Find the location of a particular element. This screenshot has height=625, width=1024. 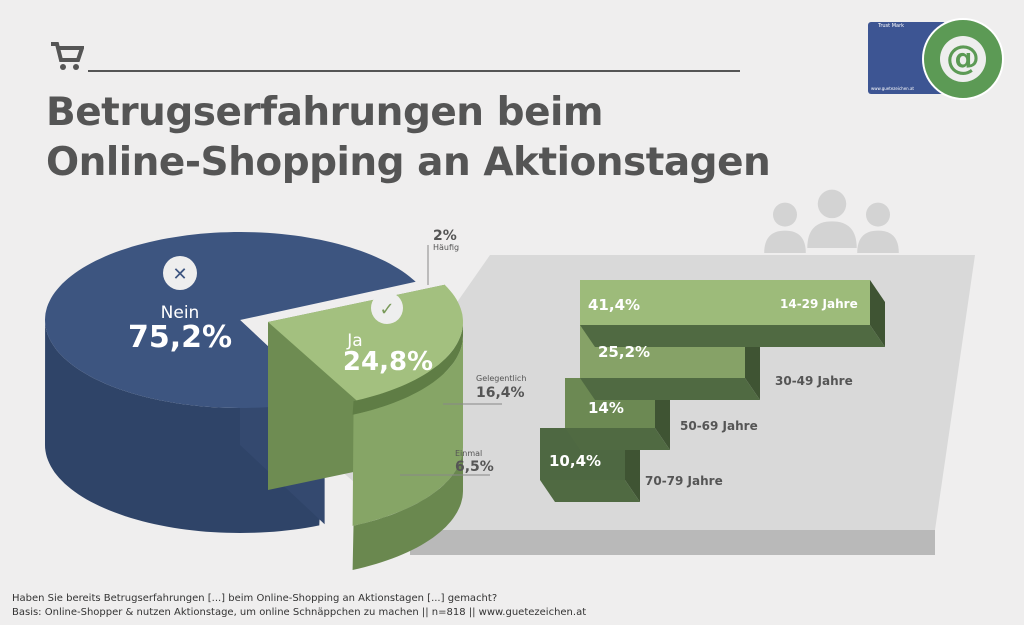

title-line-1: Betrugserfahrungen beim is located at coordinates (325, 112).